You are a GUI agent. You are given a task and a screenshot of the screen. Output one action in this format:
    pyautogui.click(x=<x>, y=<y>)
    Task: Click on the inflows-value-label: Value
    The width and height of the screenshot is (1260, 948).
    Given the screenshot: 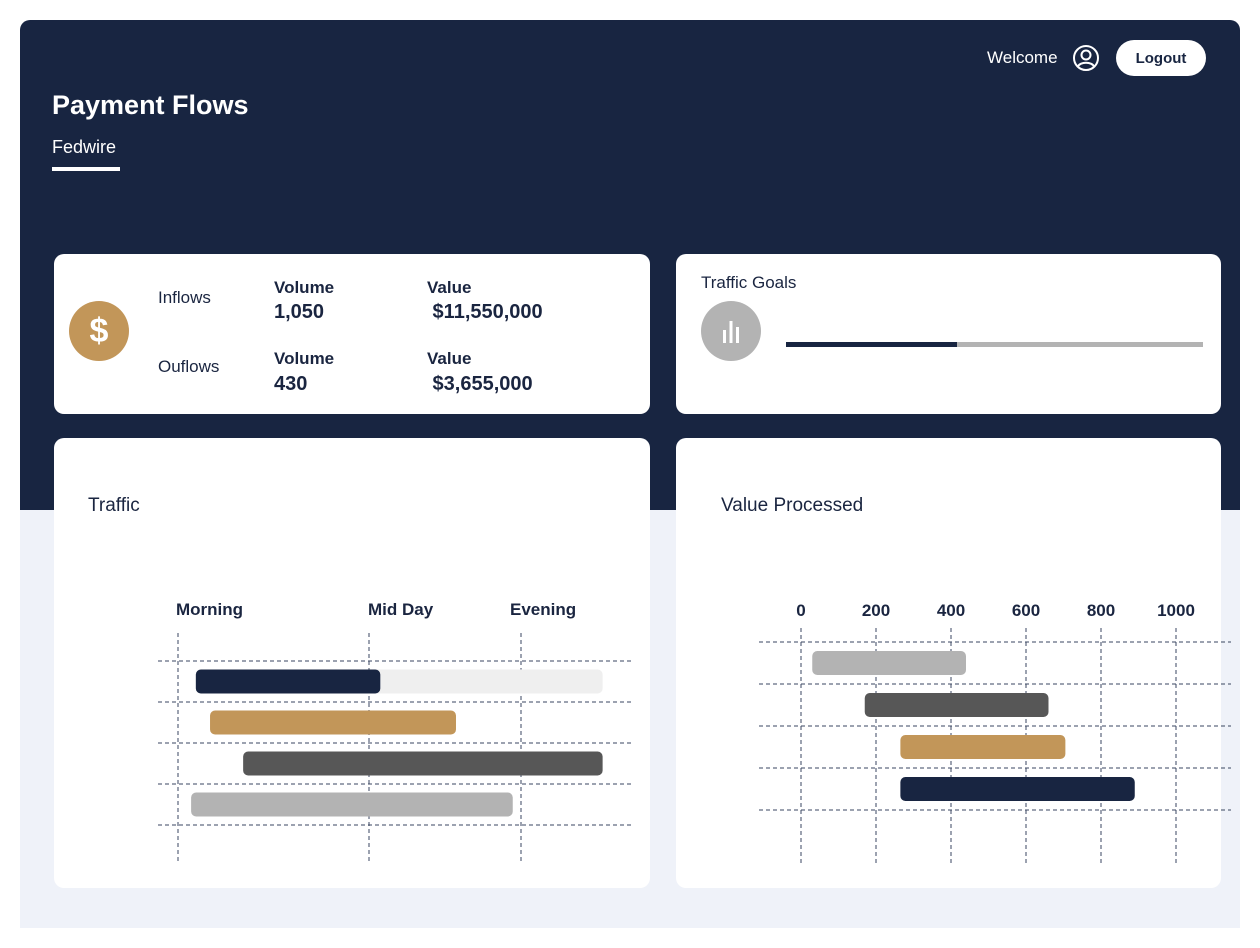 What is the action you would take?
    pyautogui.click(x=449, y=287)
    